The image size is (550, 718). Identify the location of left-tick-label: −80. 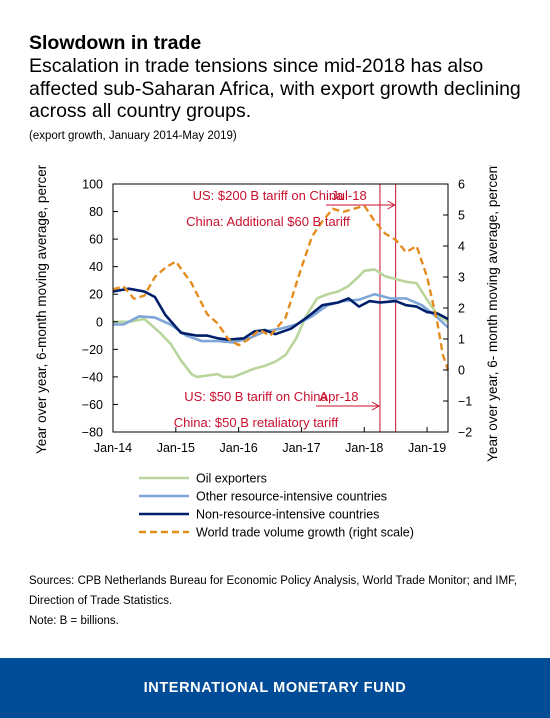
(92, 433).